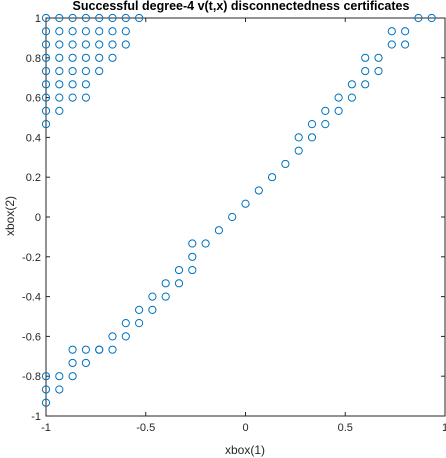 The image size is (446, 458). I want to click on x-axis-label: xbox(1), so click(245, 450).